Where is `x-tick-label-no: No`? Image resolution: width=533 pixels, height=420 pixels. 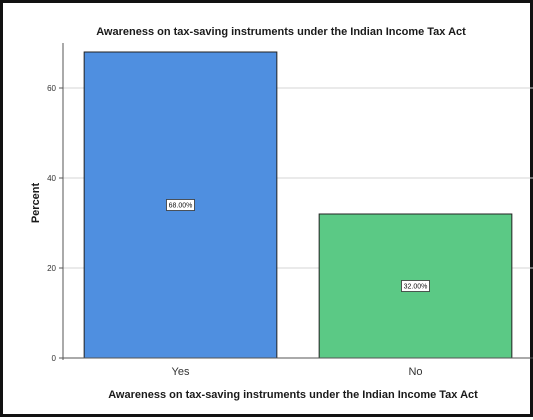 x-tick-label-no: No is located at coordinates (415, 372).